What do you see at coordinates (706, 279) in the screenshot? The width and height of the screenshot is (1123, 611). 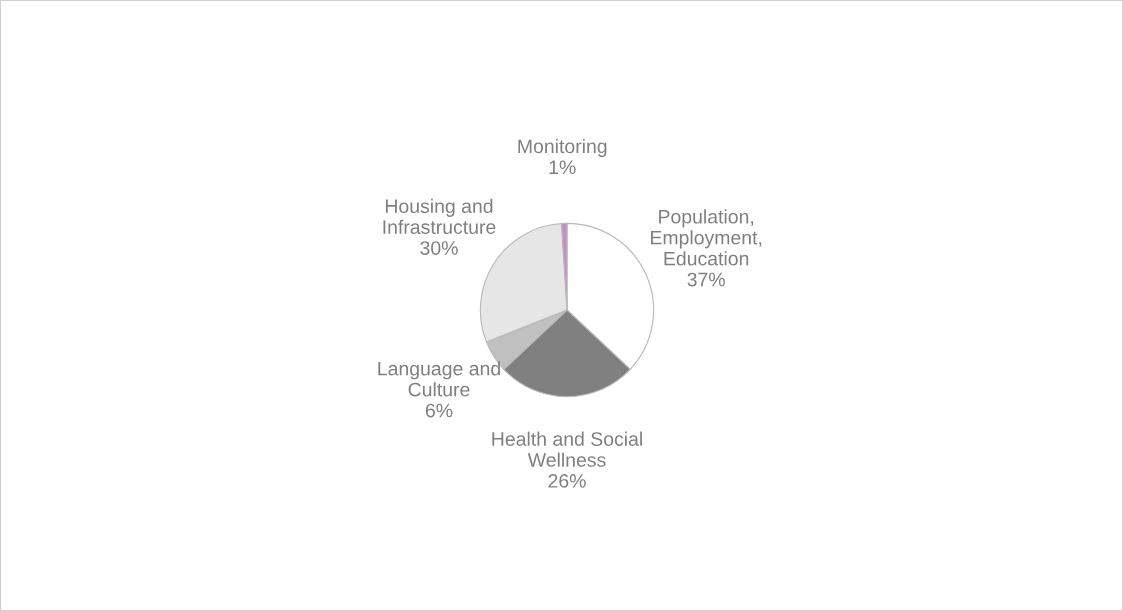 I see `data-label: 37%` at bounding box center [706, 279].